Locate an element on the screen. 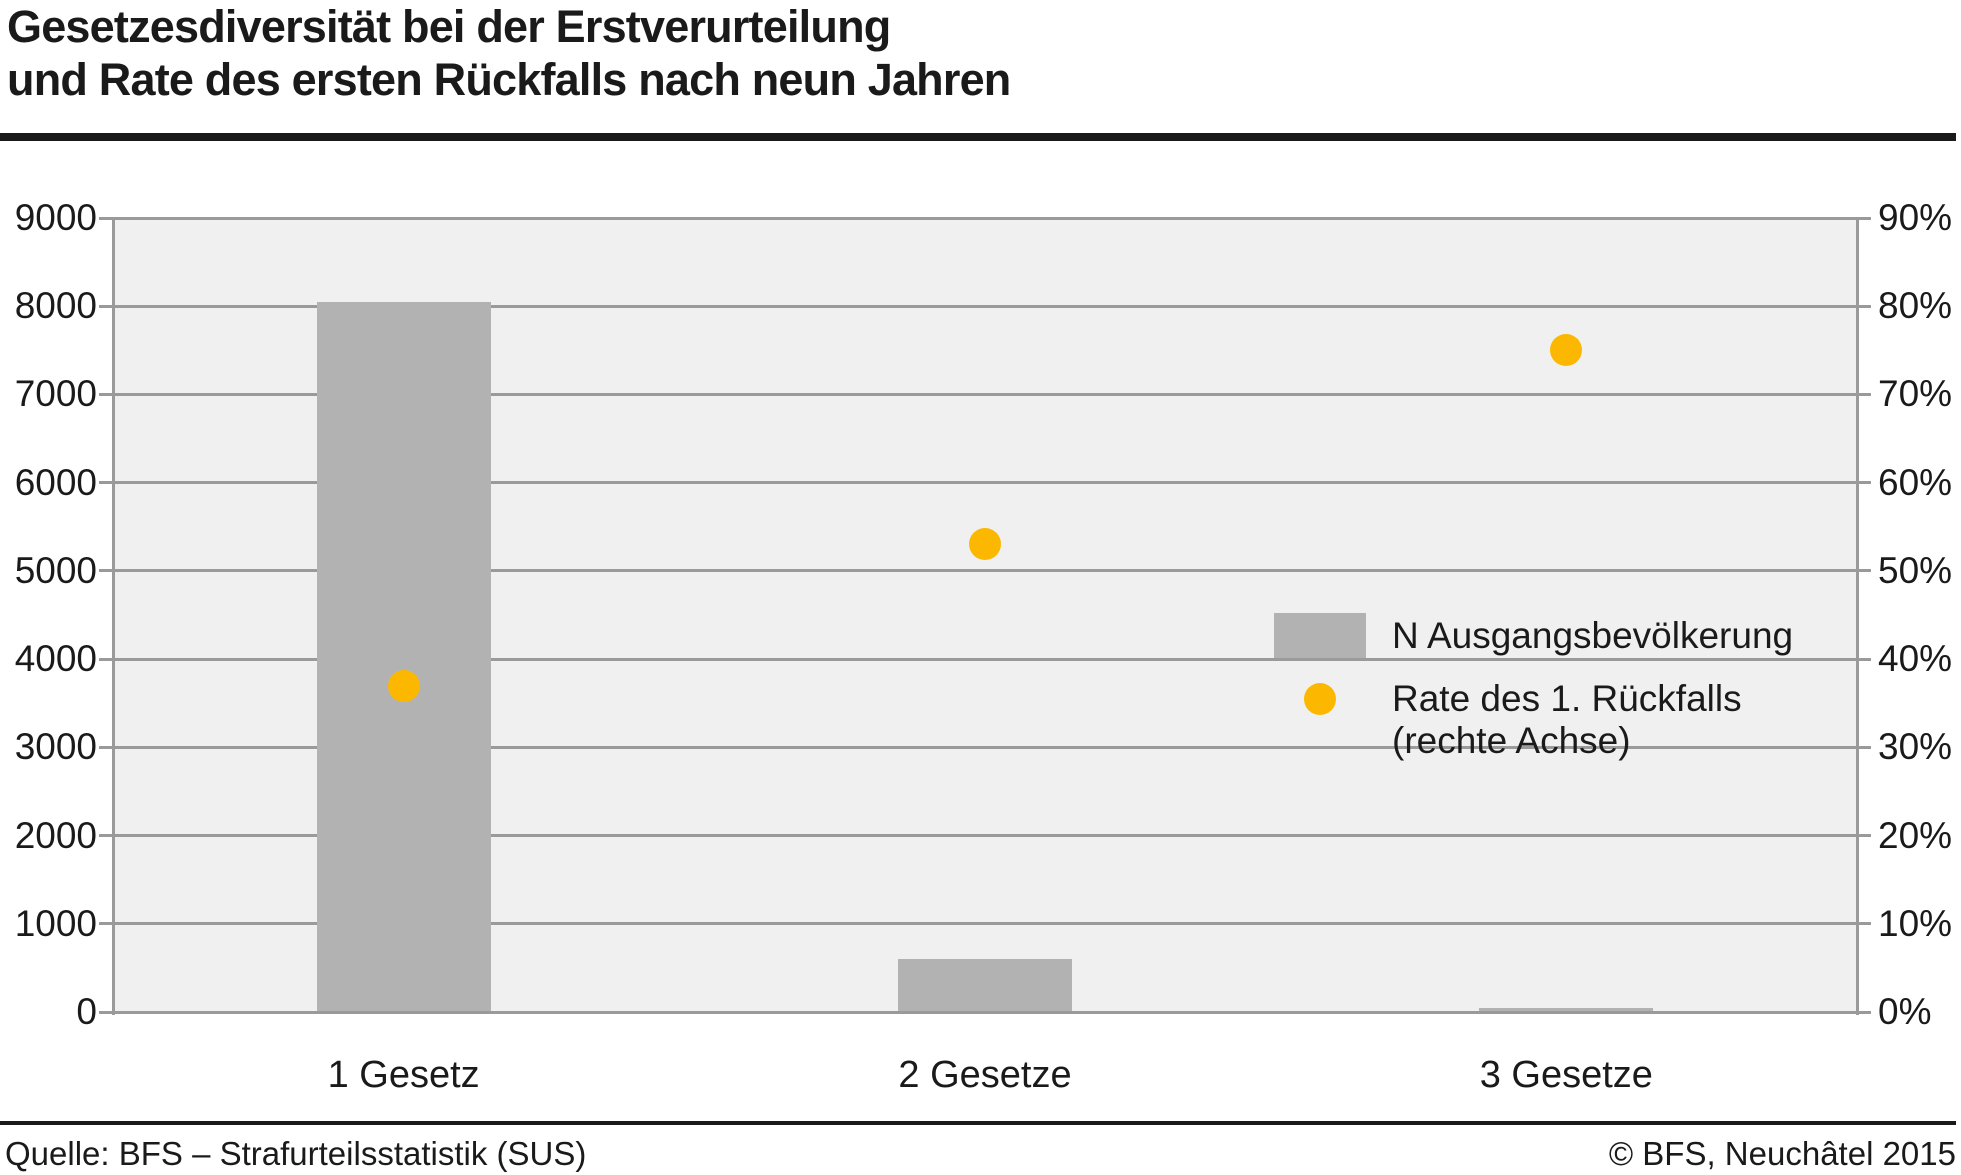 This screenshot has height=1175, width=1961. right-axis-tick-label: 50% is located at coordinates (1915, 570).